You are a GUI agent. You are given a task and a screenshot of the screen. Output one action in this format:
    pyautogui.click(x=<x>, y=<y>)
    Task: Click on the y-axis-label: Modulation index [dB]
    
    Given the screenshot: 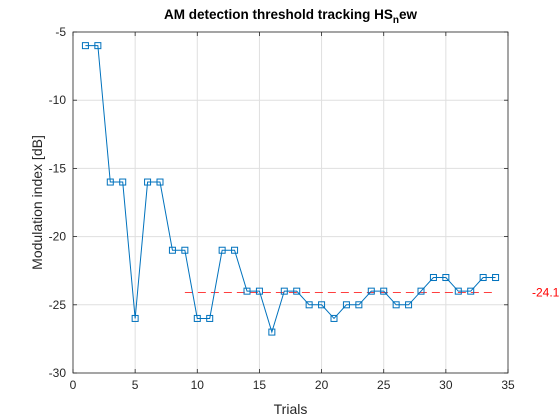 What is the action you would take?
    pyautogui.click(x=37, y=202)
    